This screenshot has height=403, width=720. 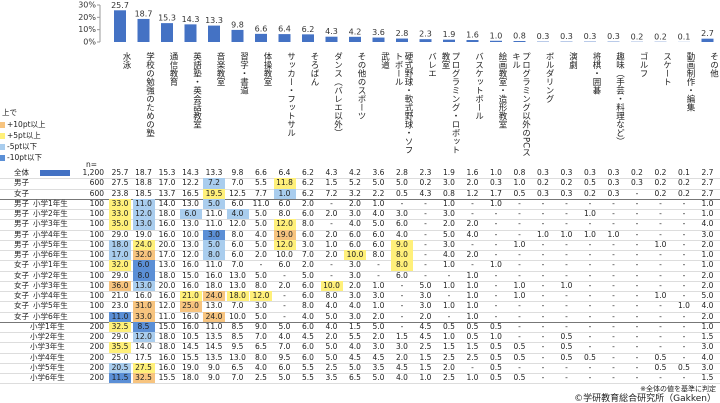 What do you see at coordinates (220, 69) in the screenshot?
I see `column-header: 音楽教室` at bounding box center [220, 69].